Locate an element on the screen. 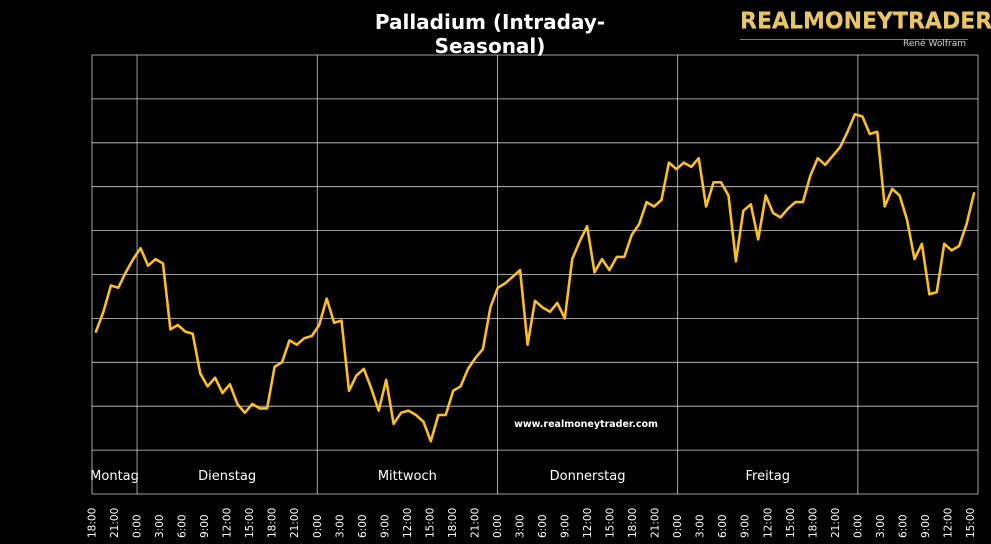 This screenshot has height=544, width=991. day-label: Montag is located at coordinates (114, 476).